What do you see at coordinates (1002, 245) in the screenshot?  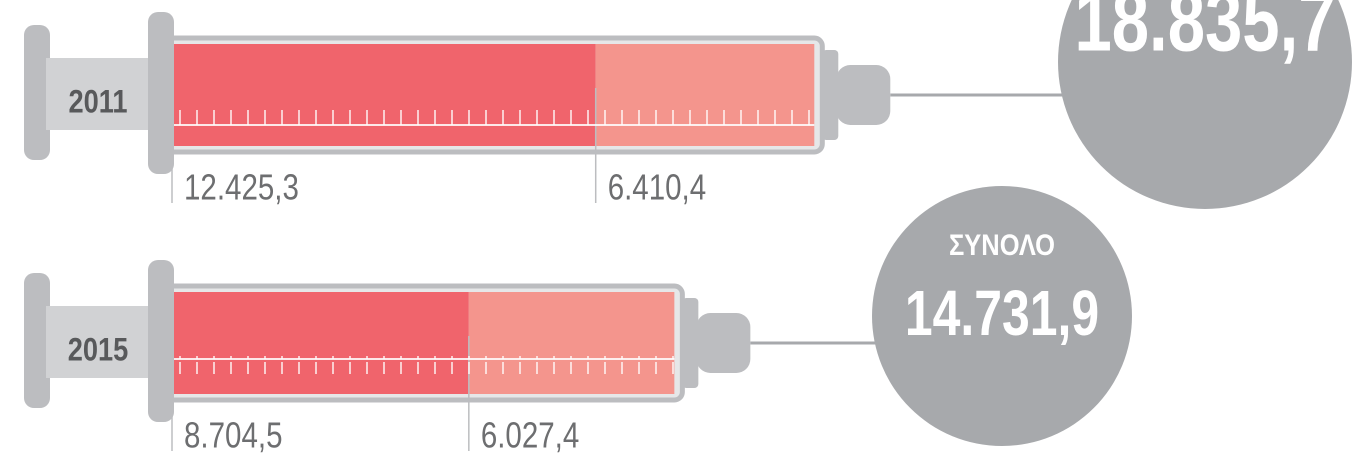 I see `total-label: ΣΥΝΟΛΟ` at bounding box center [1002, 245].